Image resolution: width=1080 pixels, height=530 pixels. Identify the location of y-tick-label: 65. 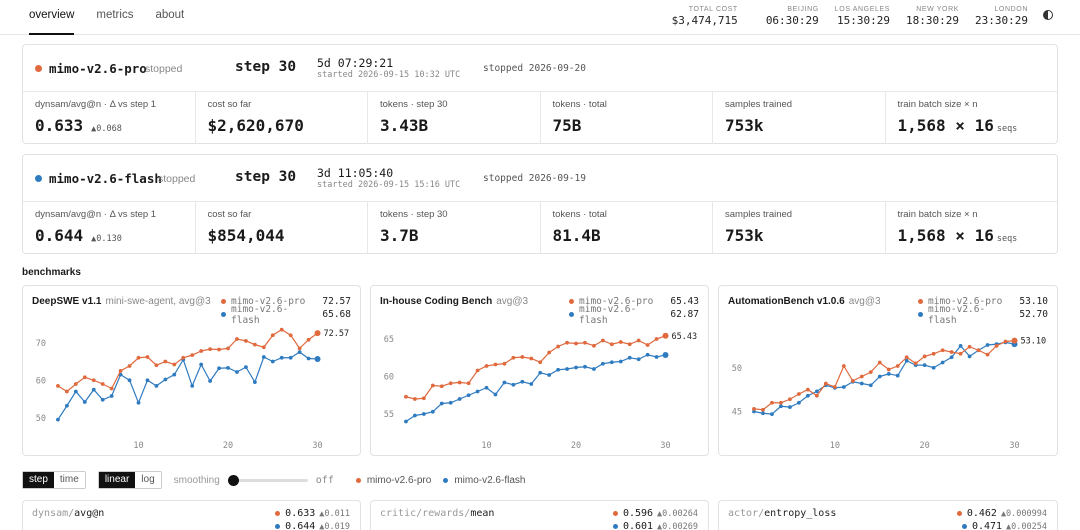
(389, 340).